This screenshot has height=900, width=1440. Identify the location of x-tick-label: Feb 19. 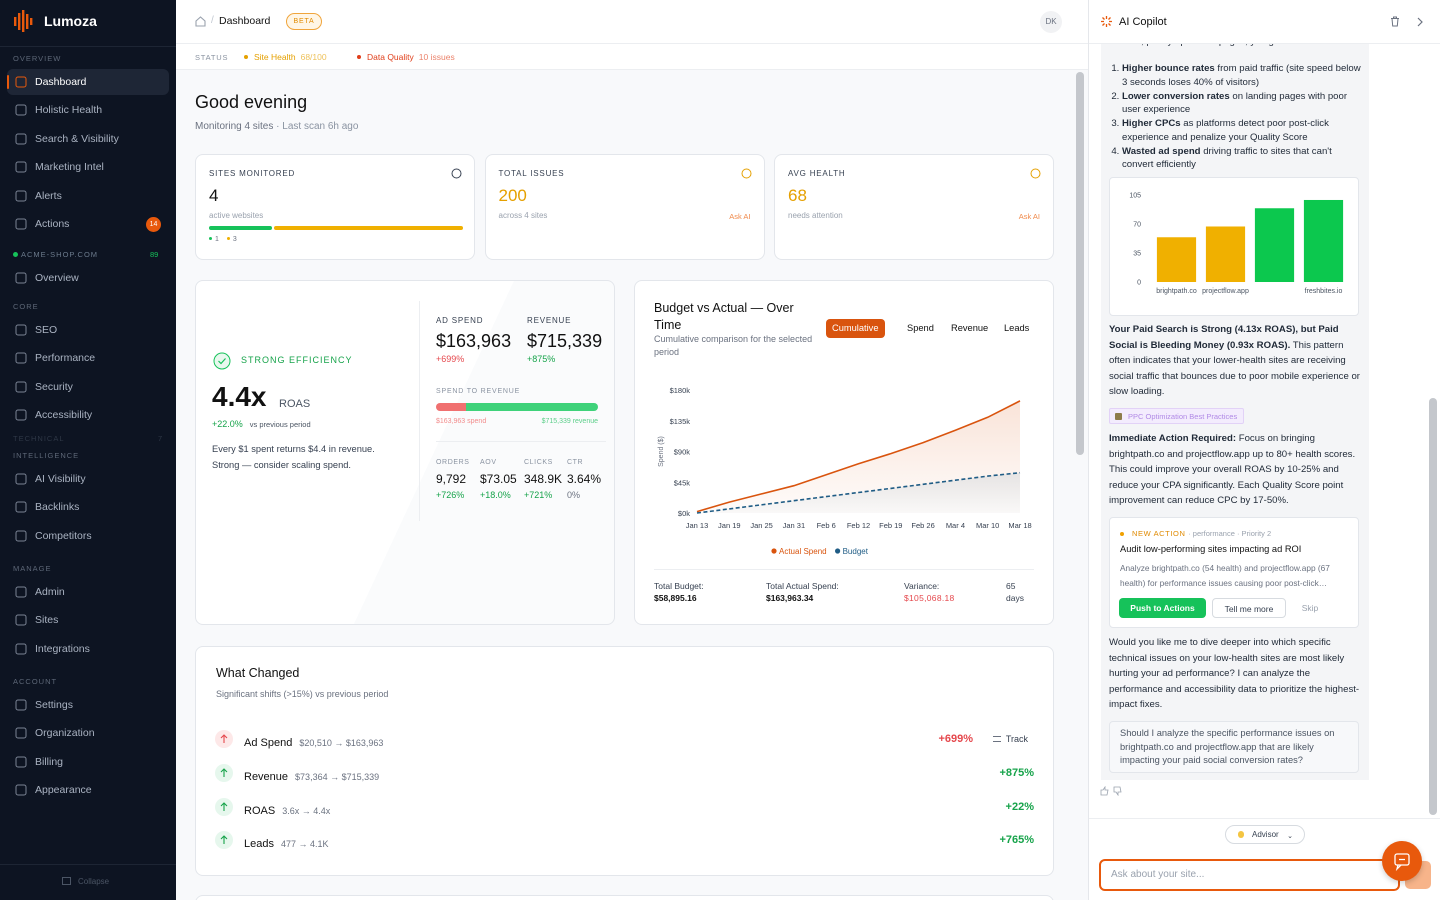
(890, 525).